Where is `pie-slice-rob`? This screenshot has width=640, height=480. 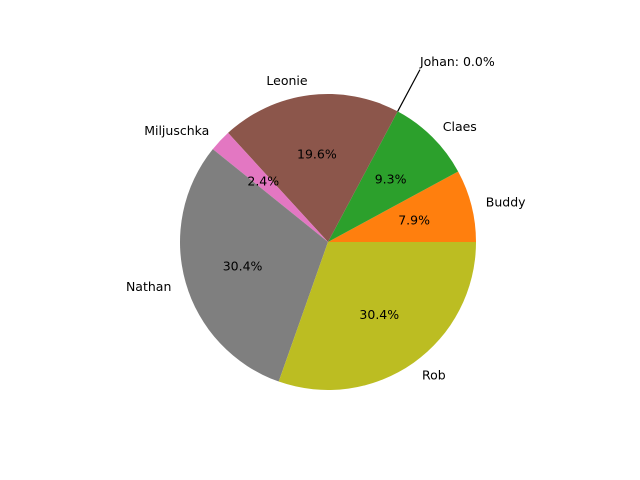 pie-slice-rob is located at coordinates (377, 316).